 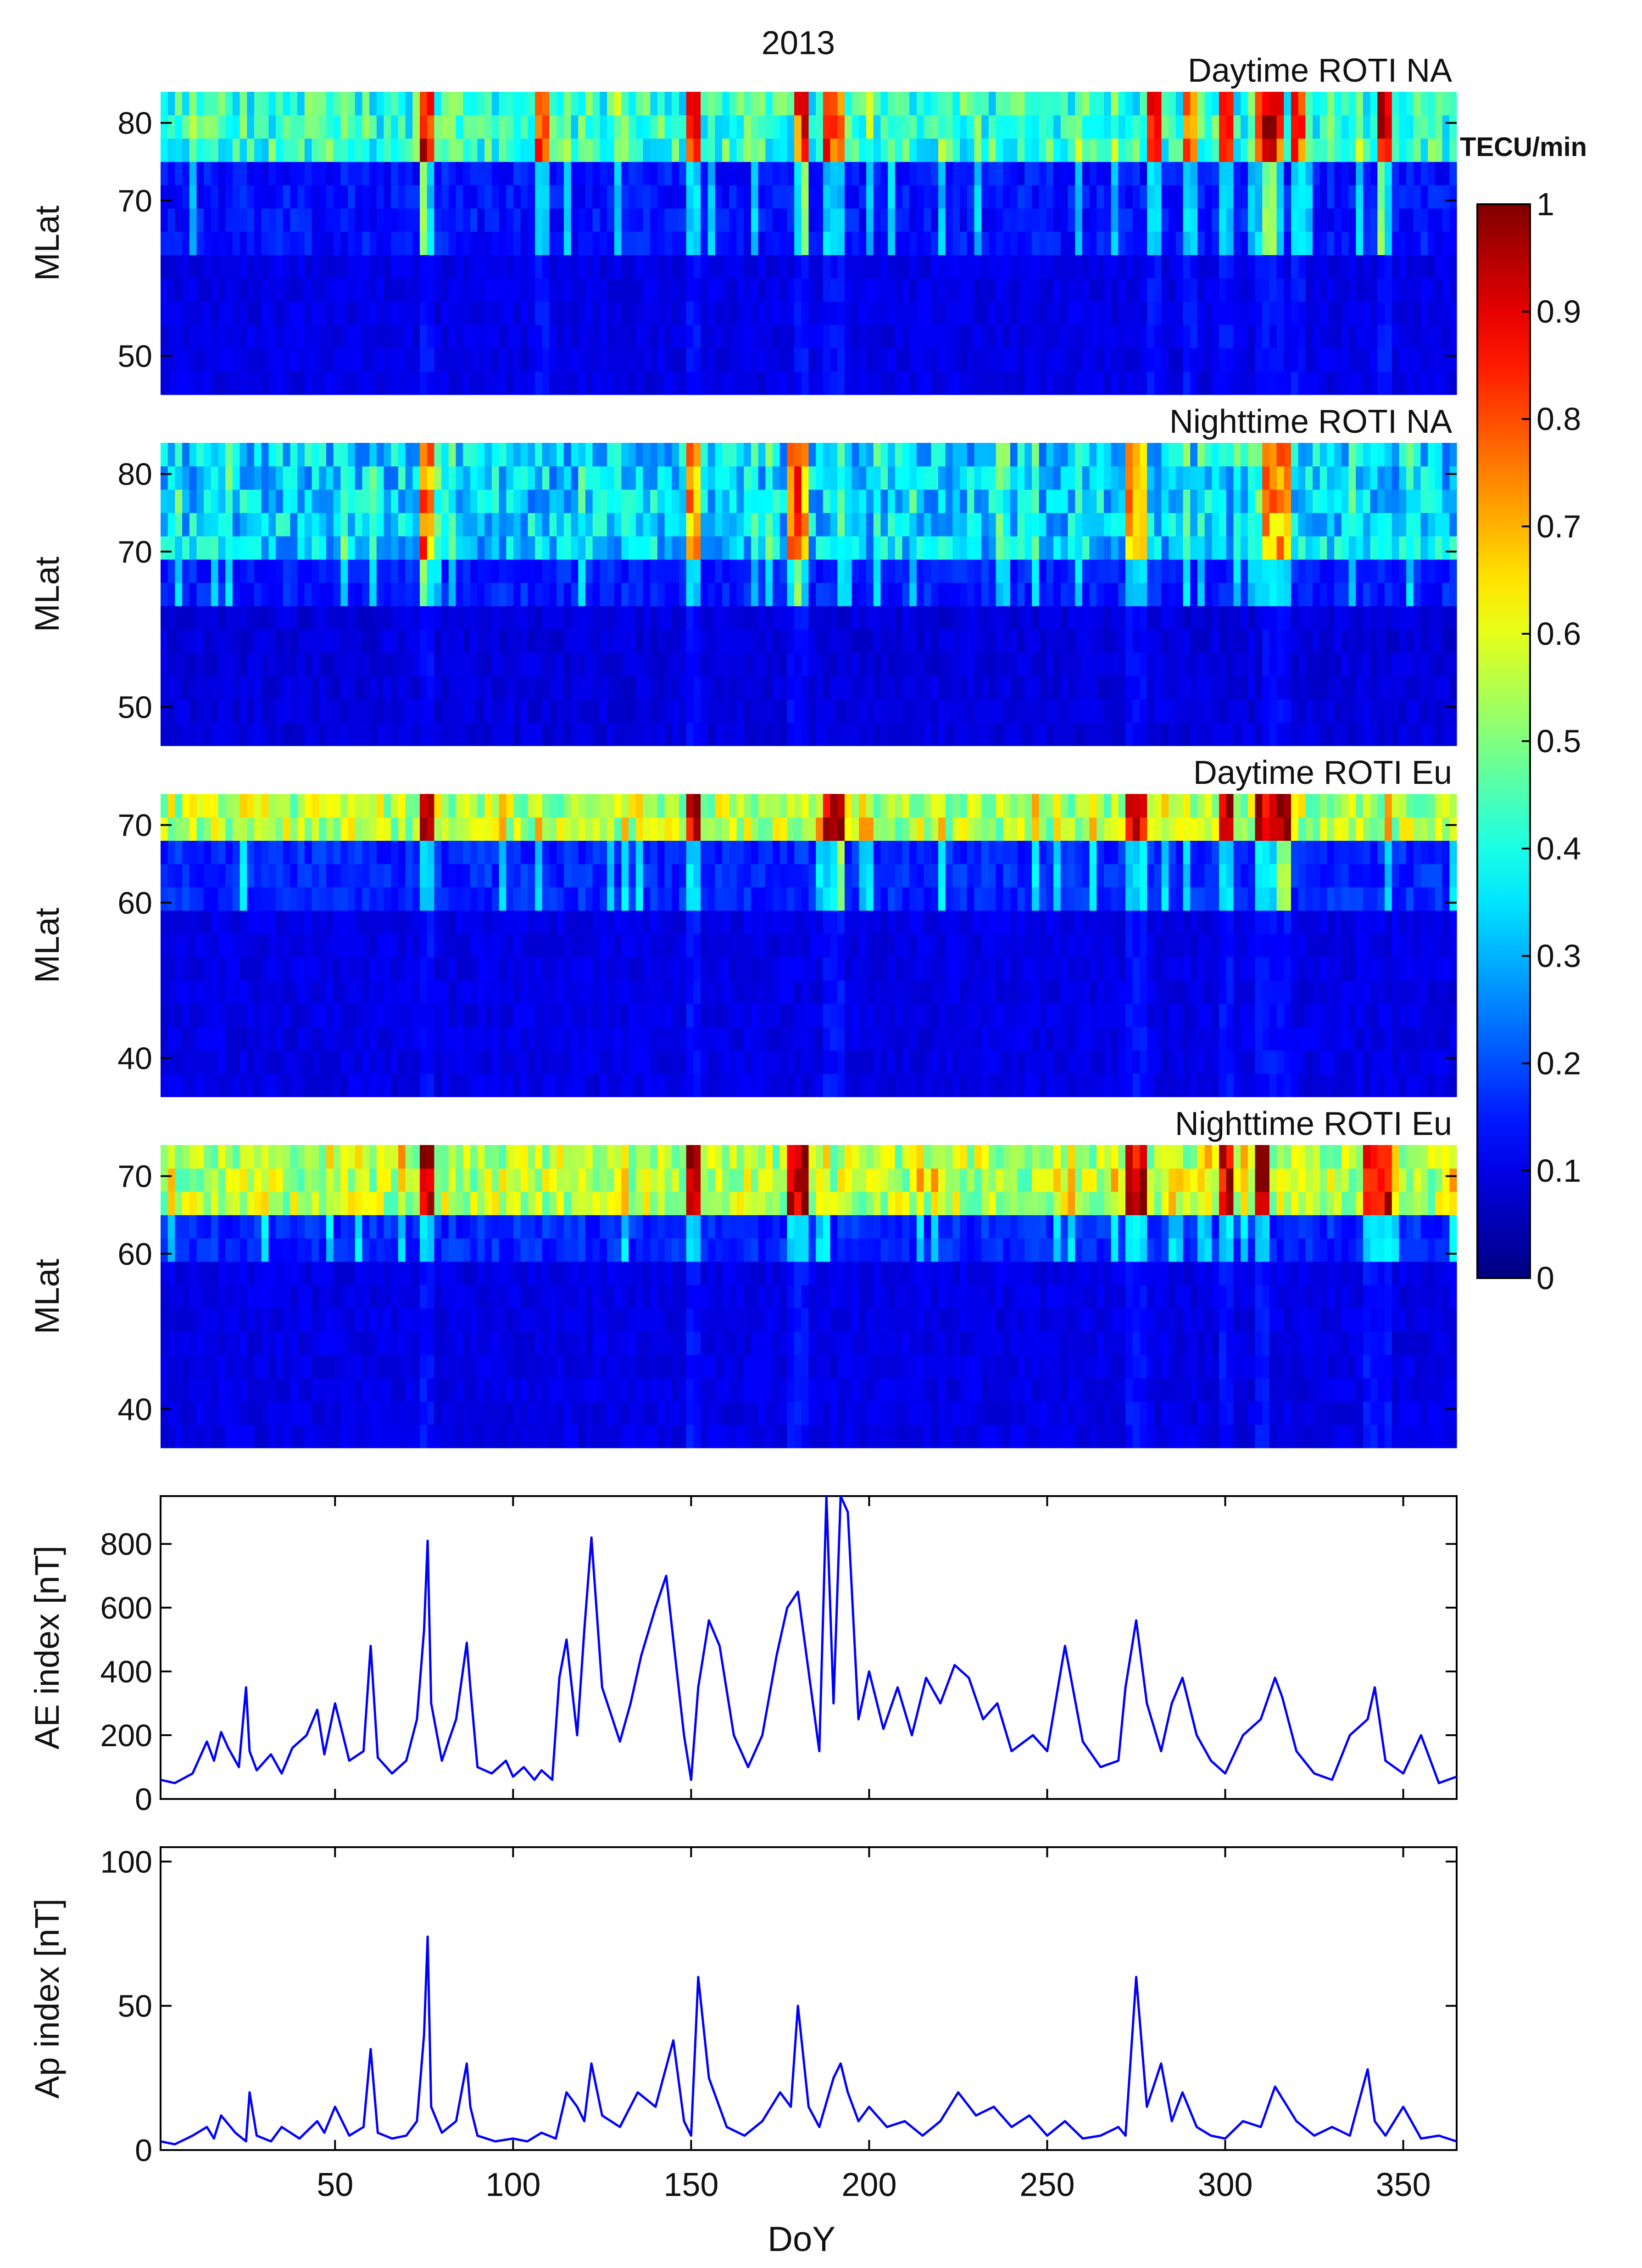 What do you see at coordinates (47, 1296) in the screenshot?
I see `y-axis-label-night-eu: MLat` at bounding box center [47, 1296].